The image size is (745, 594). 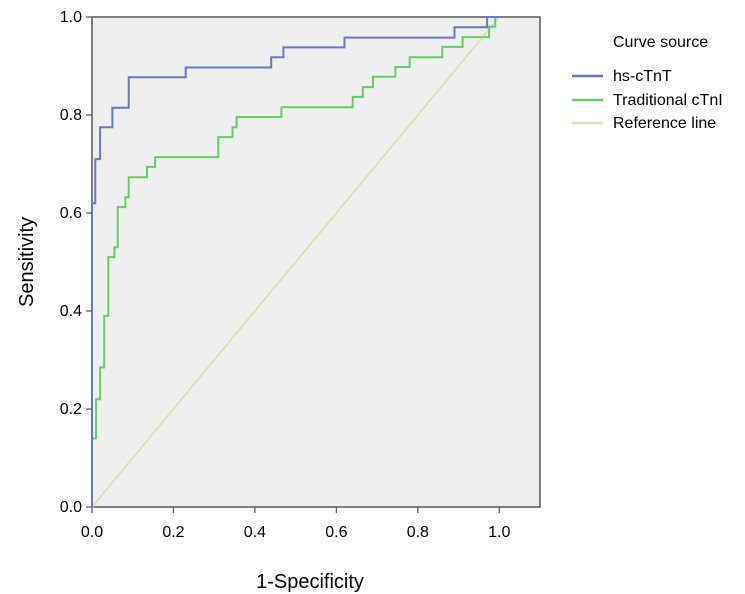 What do you see at coordinates (71, 507) in the screenshot?
I see `y-tick-label: 0.0` at bounding box center [71, 507].